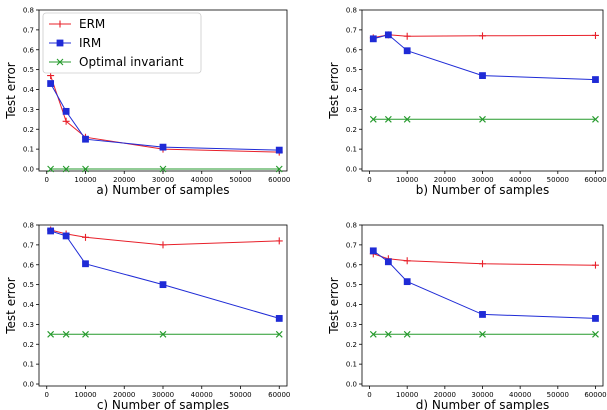 This screenshot has height=410, width=607. Describe the element at coordinates (482, 190) in the screenshot. I see `x-axis-label: b) Number of samples` at that location.